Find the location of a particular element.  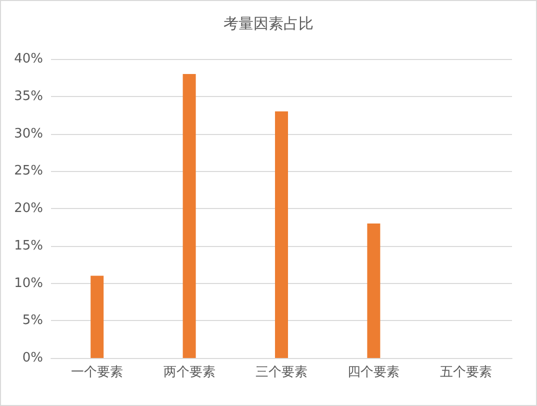

x-tick-label: 四个要素 is located at coordinates (374, 372).